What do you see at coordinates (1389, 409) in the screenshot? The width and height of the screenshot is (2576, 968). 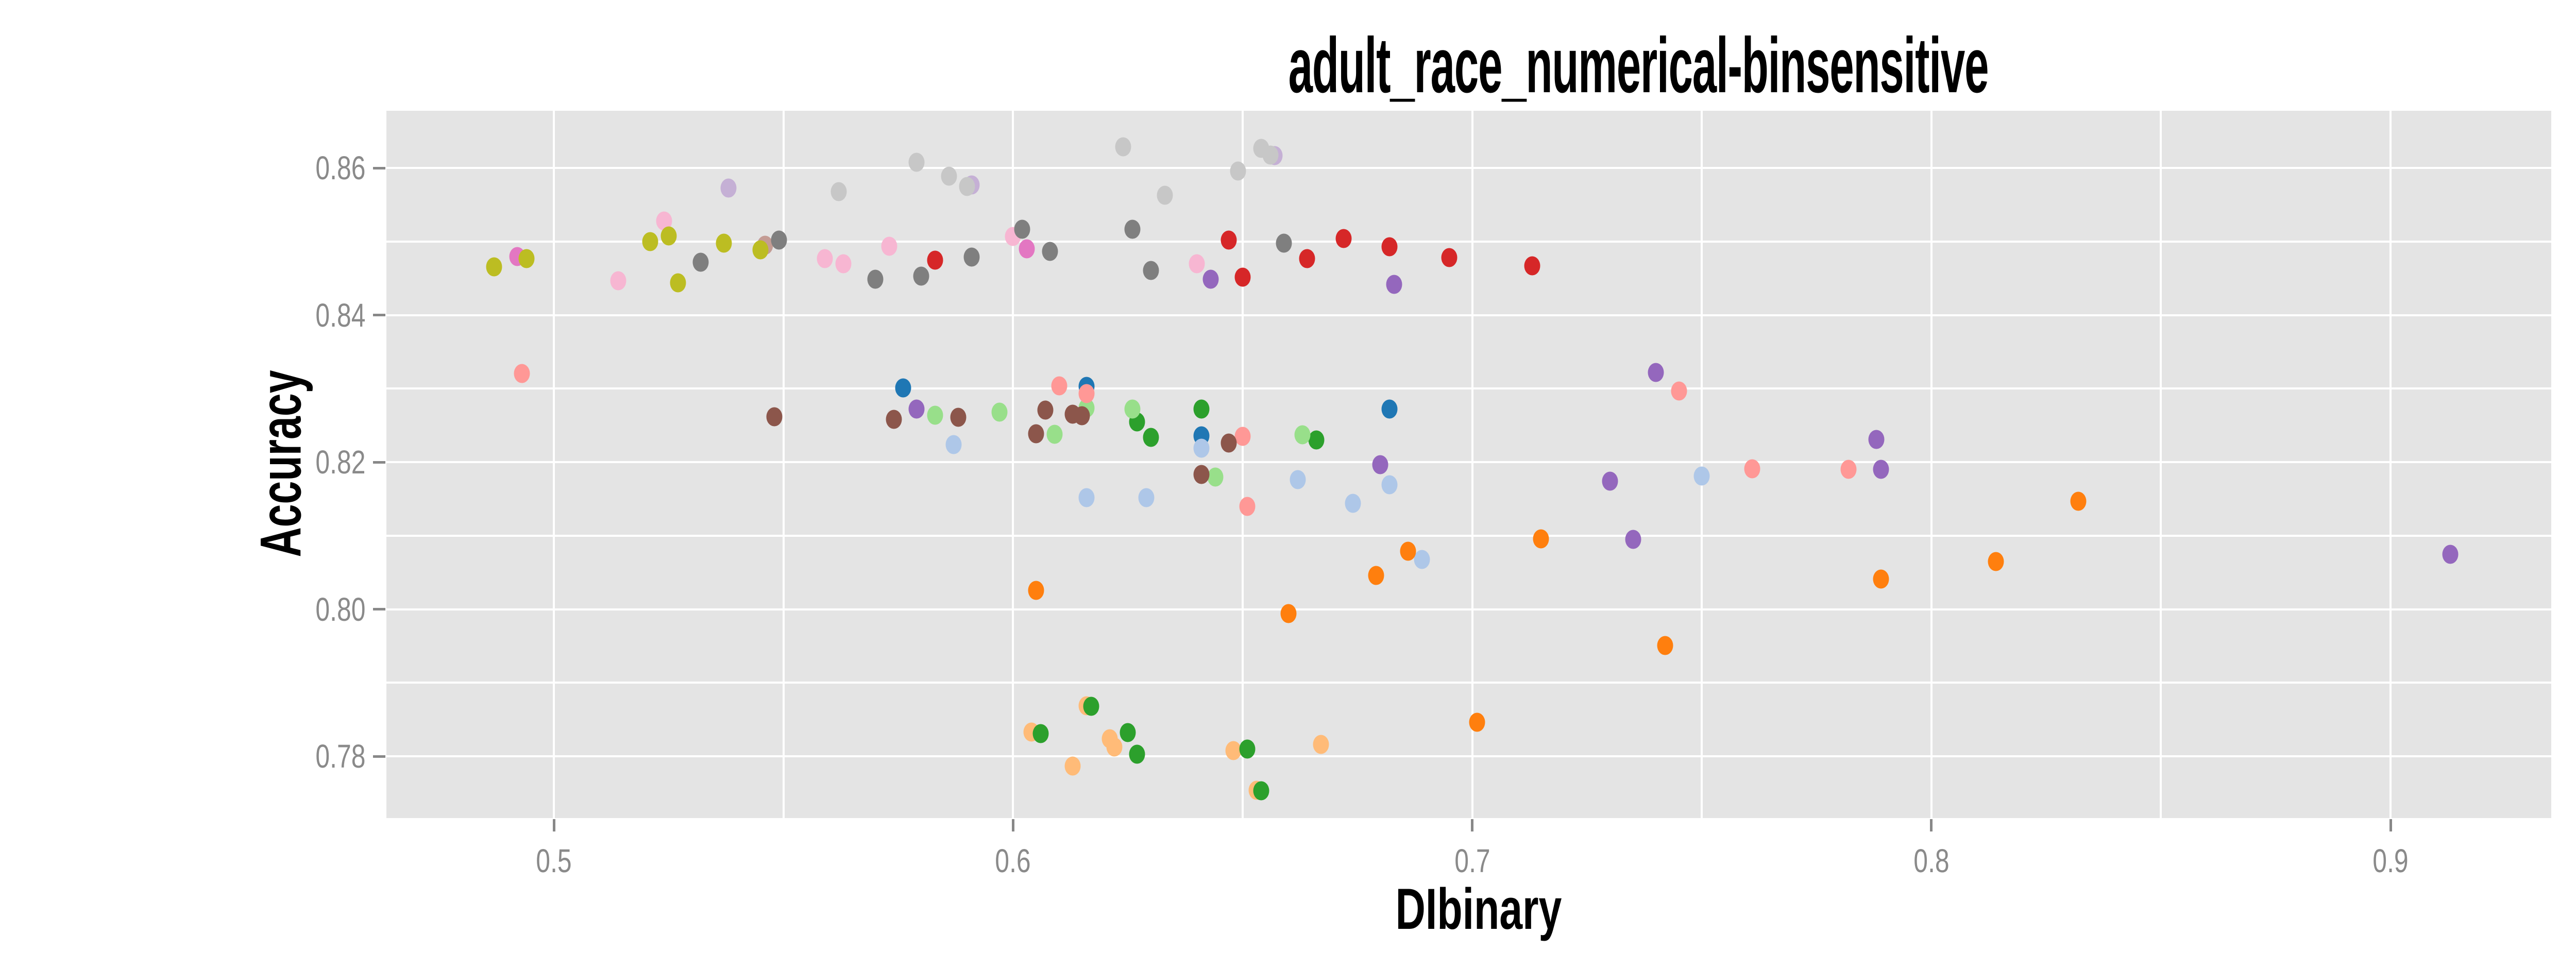 I see `data-point-Calders` at bounding box center [1389, 409].